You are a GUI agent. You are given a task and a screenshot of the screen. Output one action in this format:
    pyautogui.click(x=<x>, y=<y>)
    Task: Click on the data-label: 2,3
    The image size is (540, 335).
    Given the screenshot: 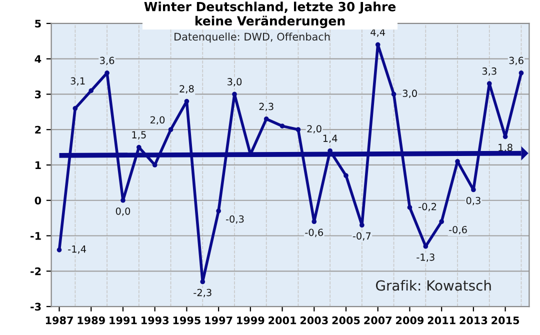 What is the action you would take?
    pyautogui.click(x=266, y=107)
    